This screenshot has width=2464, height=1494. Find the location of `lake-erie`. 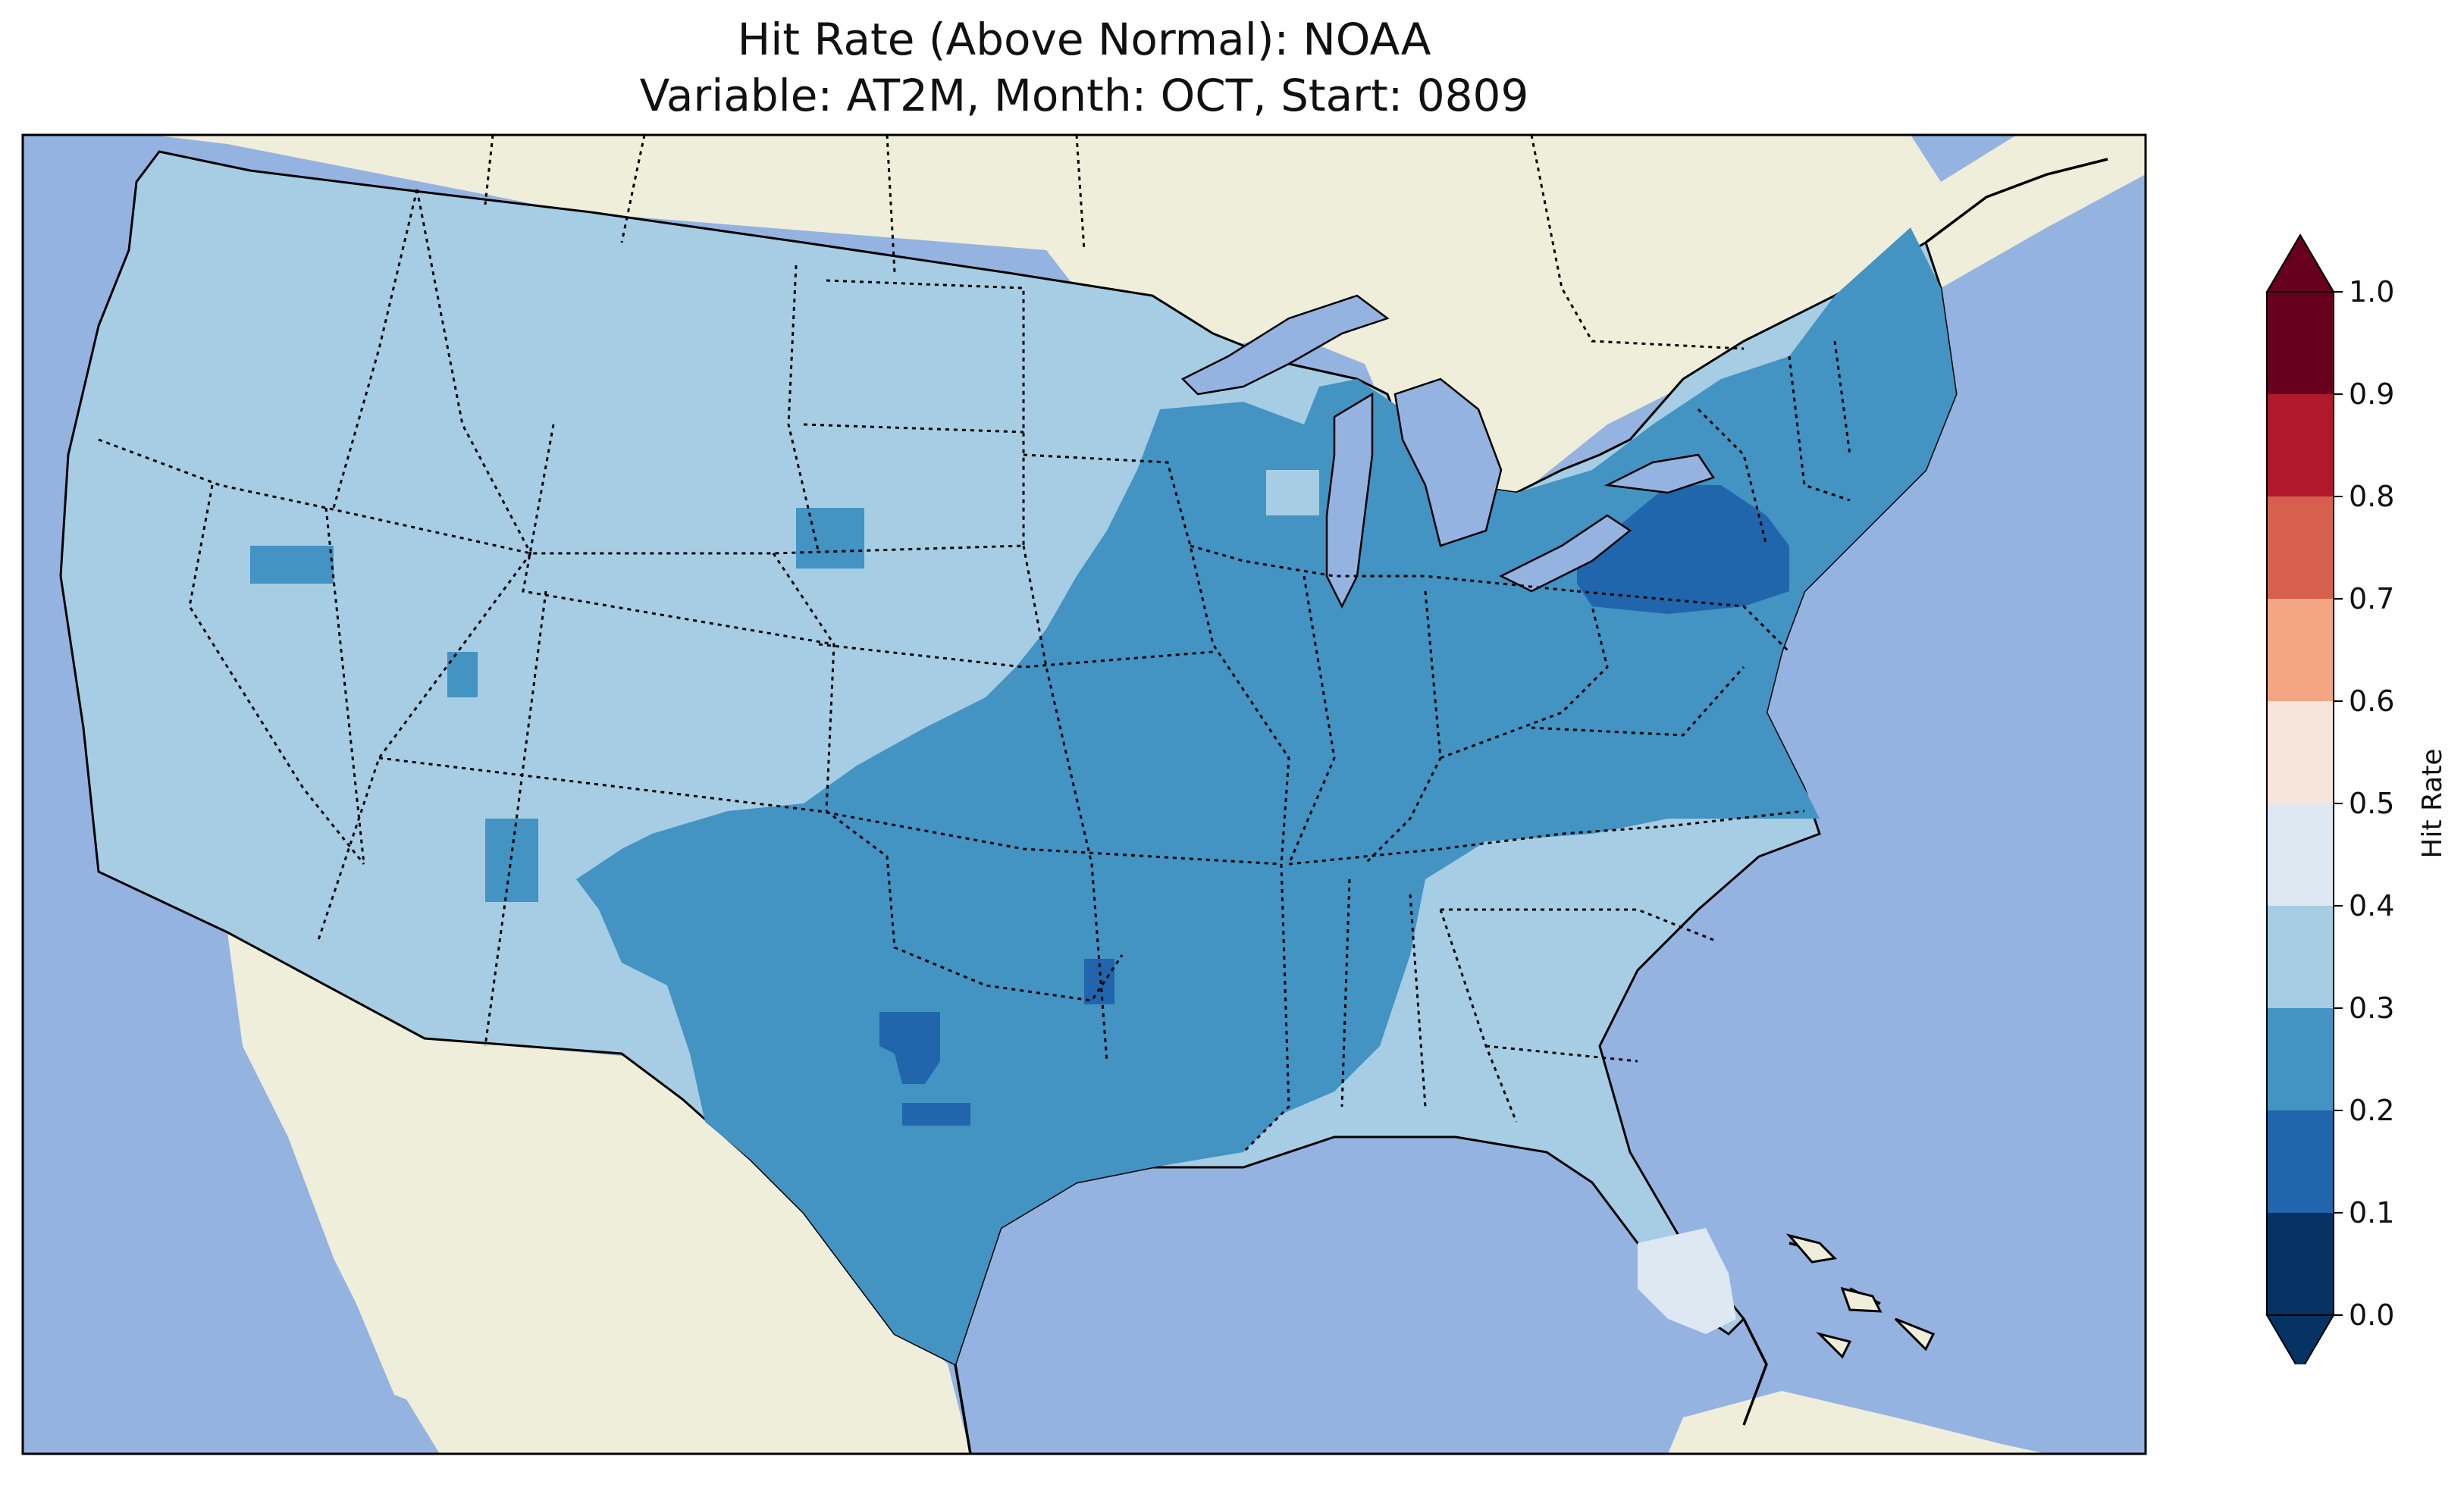

lake-erie is located at coordinates (1565, 553).